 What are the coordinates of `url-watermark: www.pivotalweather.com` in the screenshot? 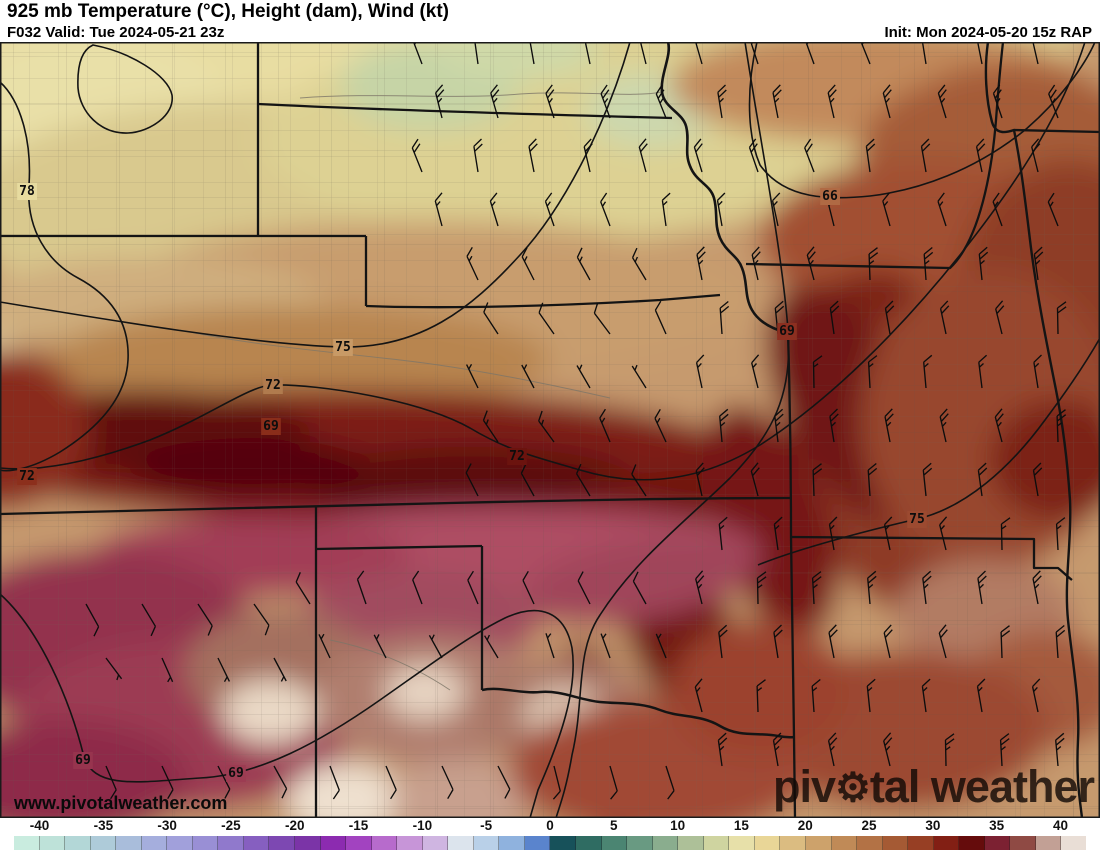 It's located at (121, 803).